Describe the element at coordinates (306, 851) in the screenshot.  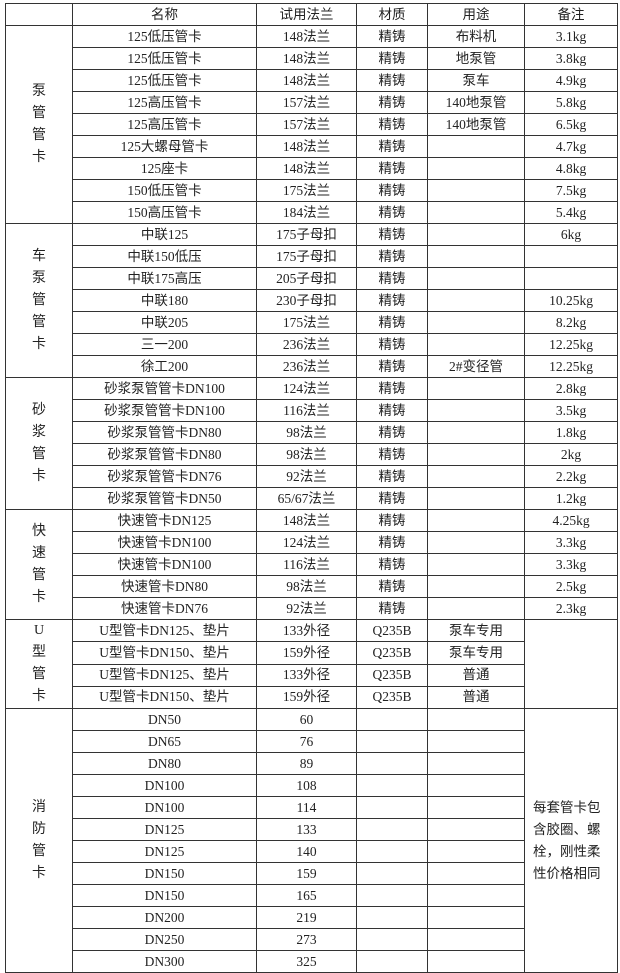
I see `cell-flange: 140` at that location.